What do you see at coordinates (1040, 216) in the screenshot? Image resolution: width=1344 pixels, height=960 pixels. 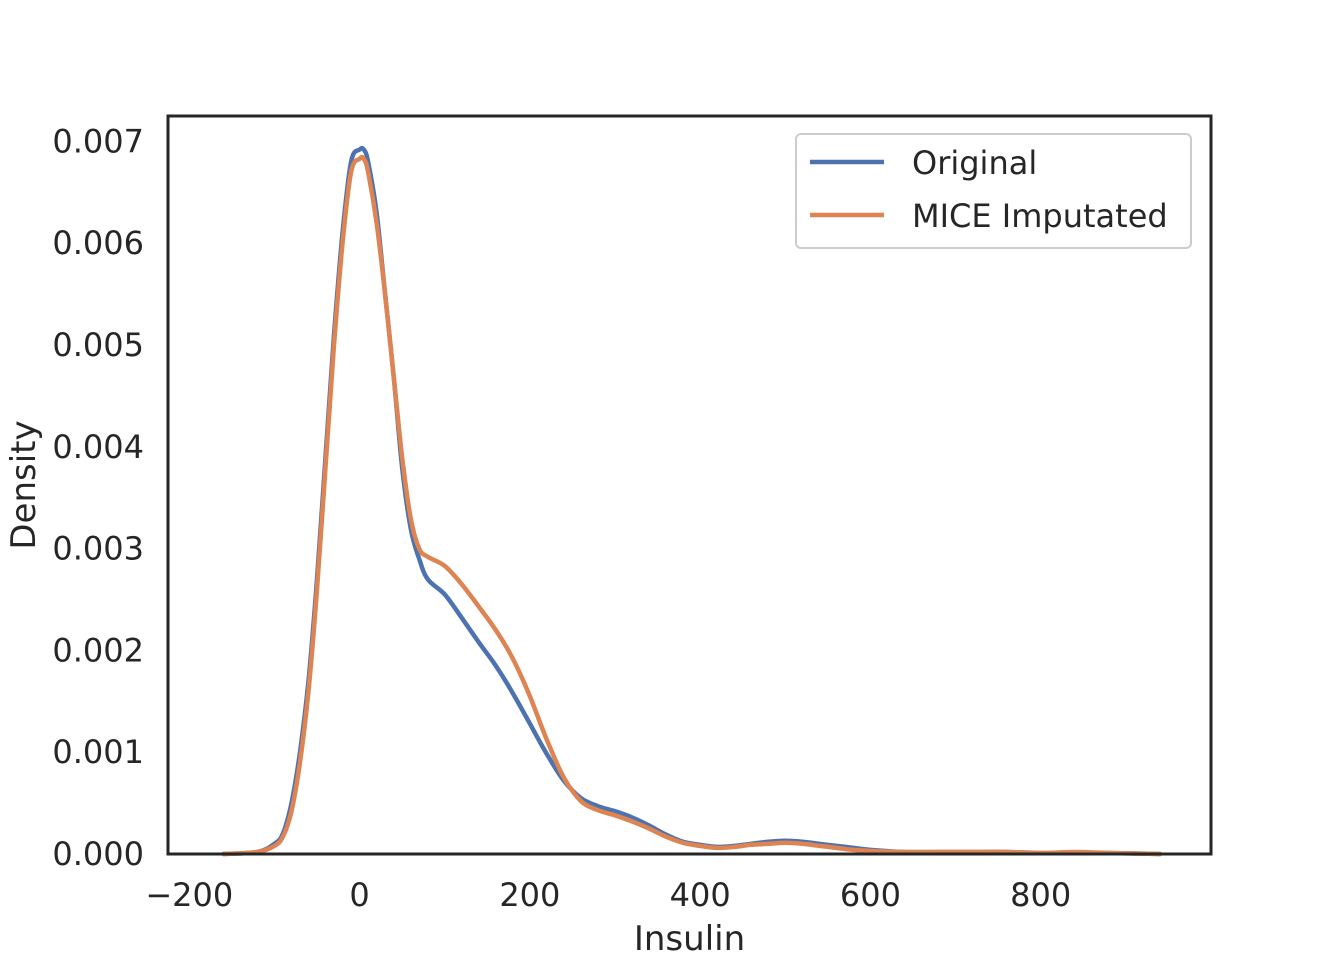 I see `legend-label-mice-imputated: MICE Imputated` at bounding box center [1040, 216].